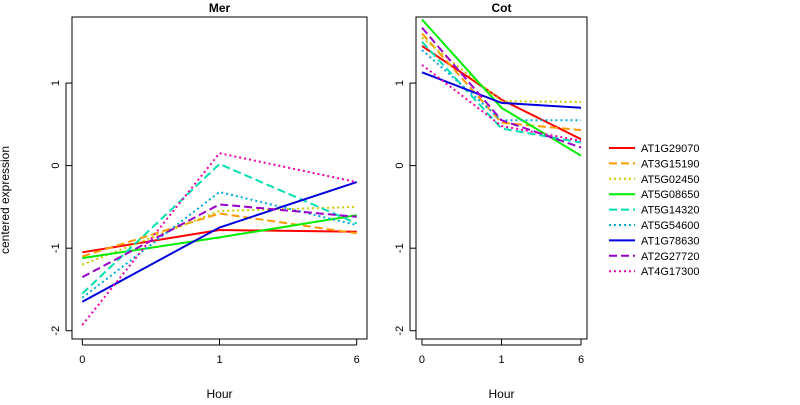 This screenshot has height=405, width=800. Describe the element at coordinates (670, 149) in the screenshot. I see `legend-label: AT1G29070` at that location.